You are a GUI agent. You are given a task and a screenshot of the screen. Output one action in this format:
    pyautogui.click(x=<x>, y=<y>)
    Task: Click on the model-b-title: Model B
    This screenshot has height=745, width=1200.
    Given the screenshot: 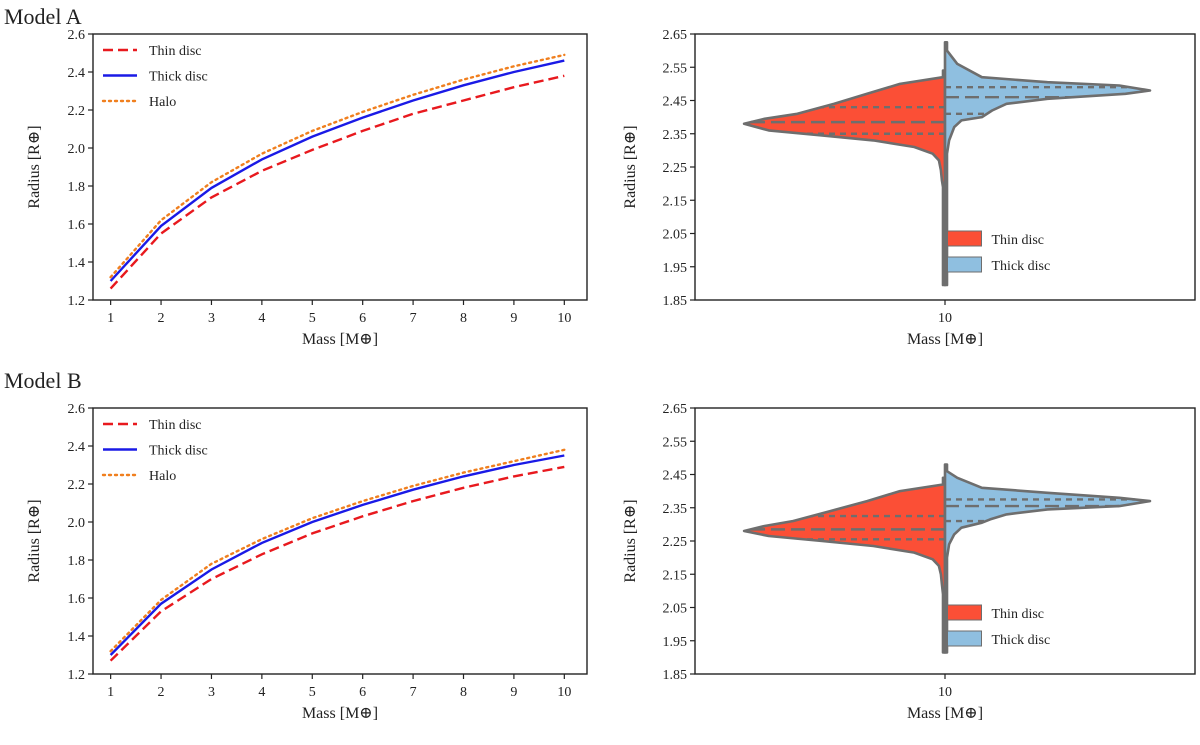 What is the action you would take?
    pyautogui.click(x=43, y=380)
    